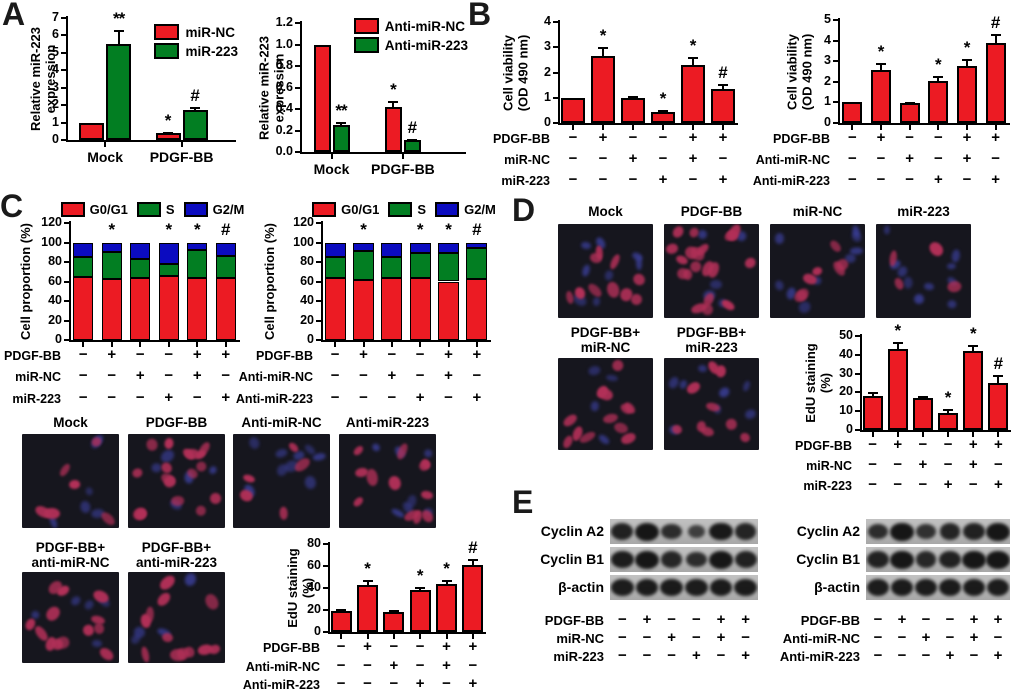 The image size is (1020, 698). Describe the element at coordinates (55, 280) in the screenshot. I see `y-tick-label: 60` at that location.